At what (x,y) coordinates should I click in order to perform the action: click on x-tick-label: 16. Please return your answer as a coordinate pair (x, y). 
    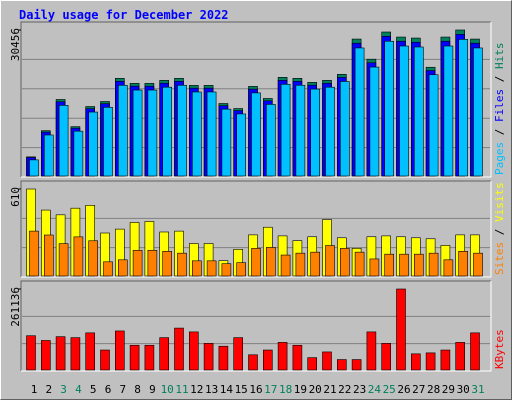
    Looking at the image, I should click on (255, 389).